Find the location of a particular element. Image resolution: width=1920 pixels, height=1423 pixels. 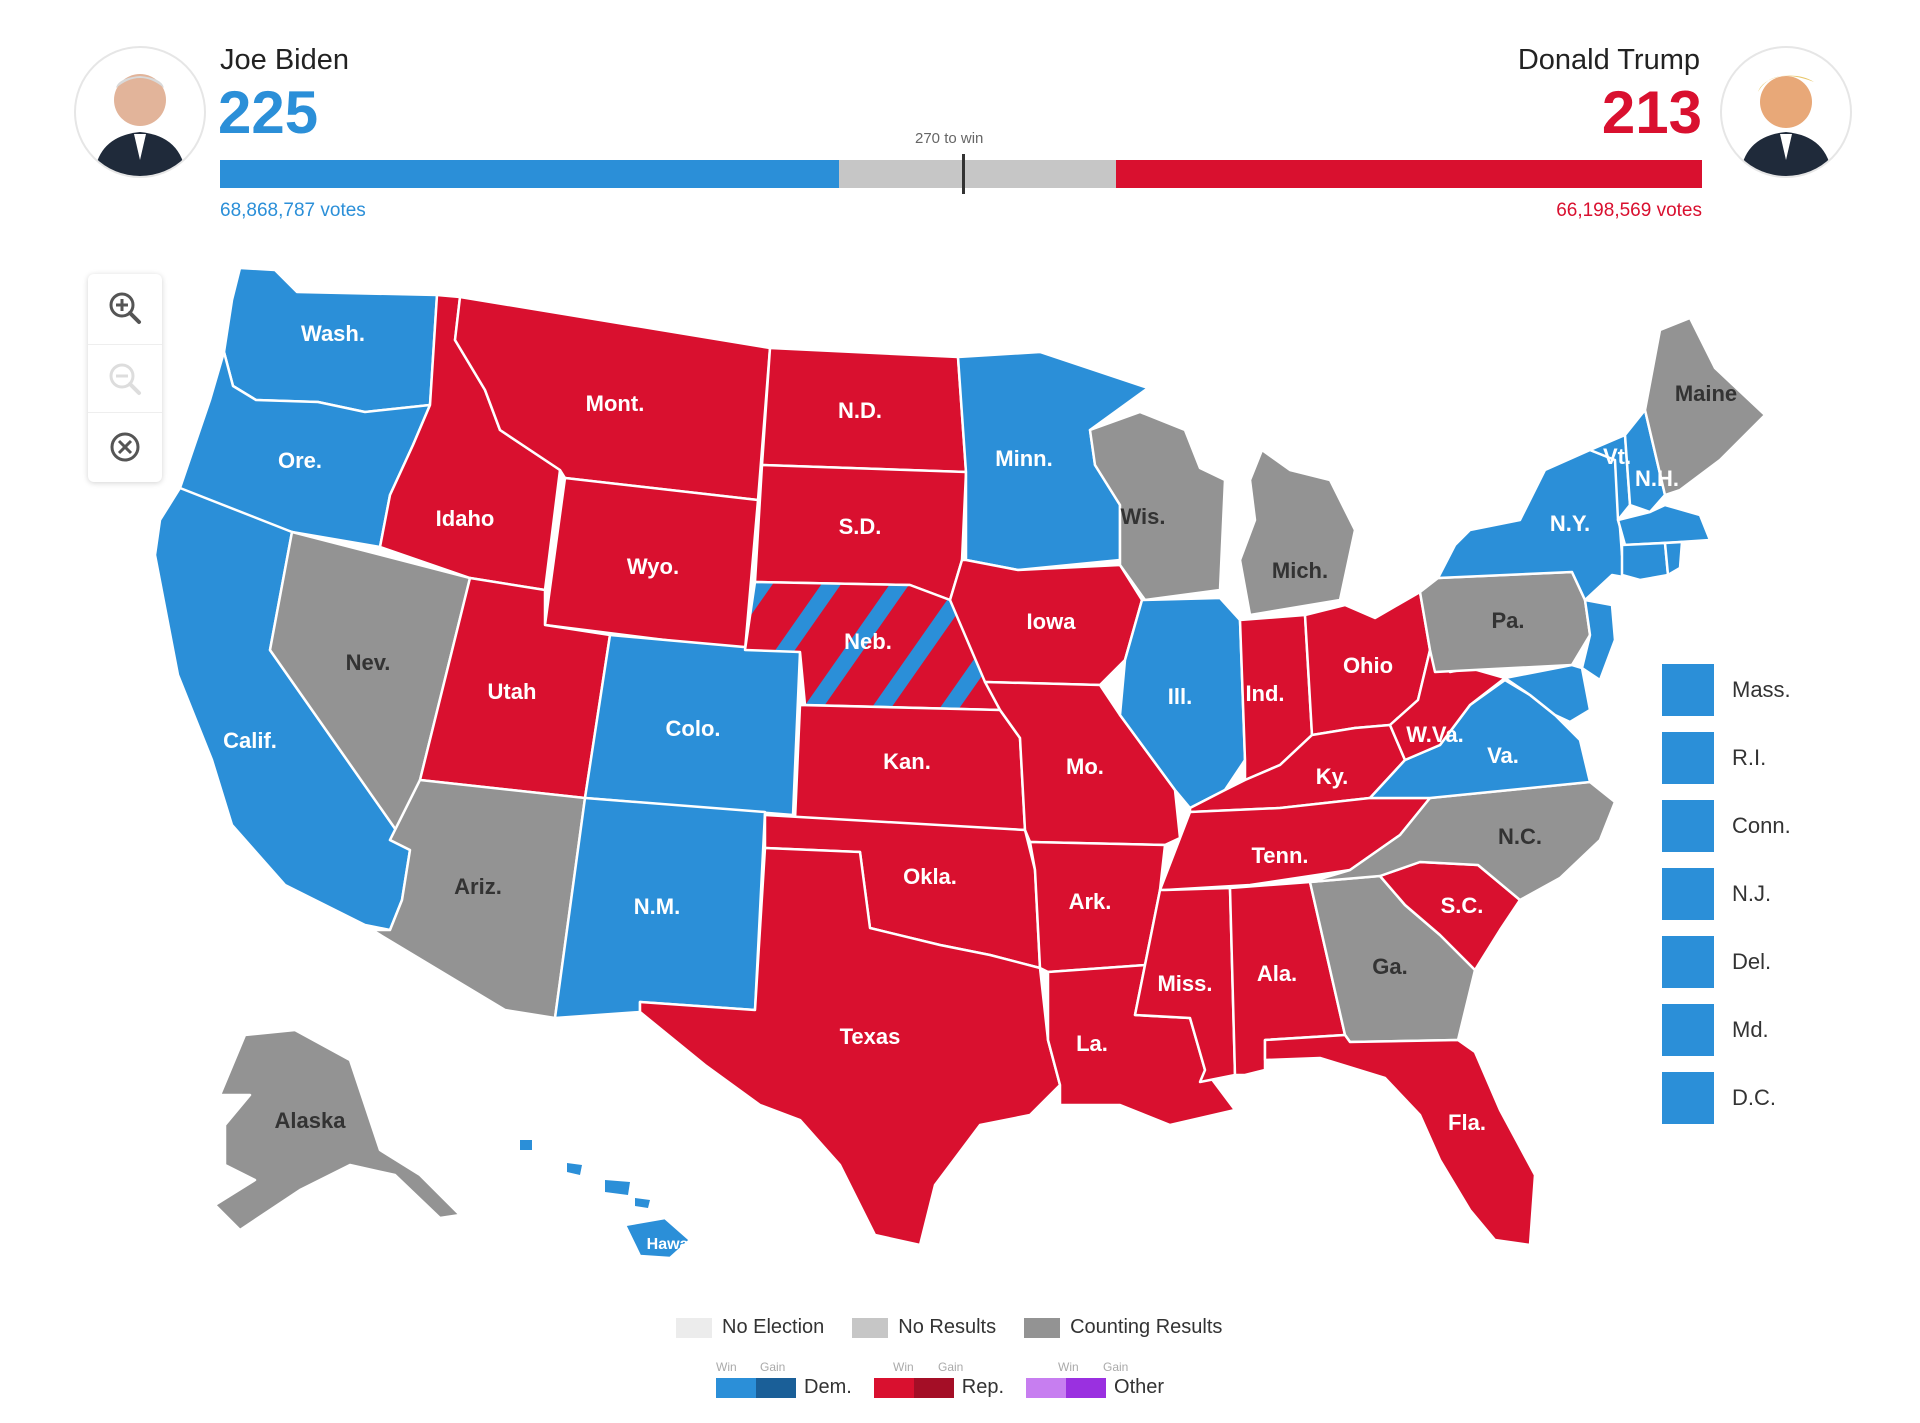

state-arizona is located at coordinates (478, 899).